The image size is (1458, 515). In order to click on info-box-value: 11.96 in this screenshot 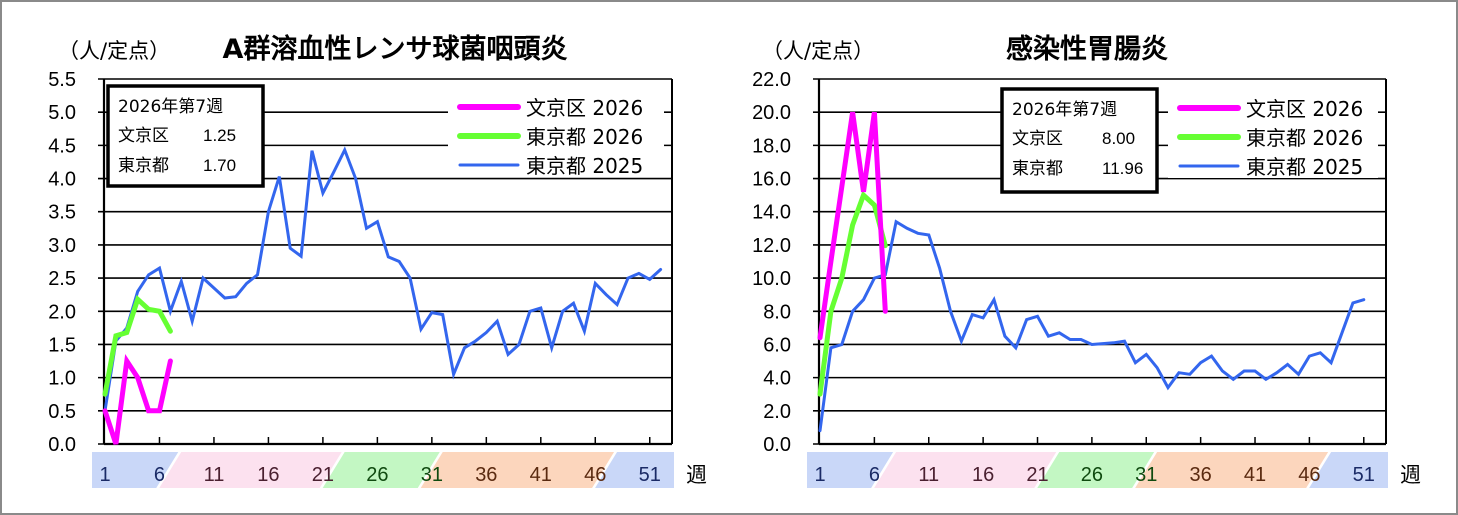, I will do `click(1122, 168)`.